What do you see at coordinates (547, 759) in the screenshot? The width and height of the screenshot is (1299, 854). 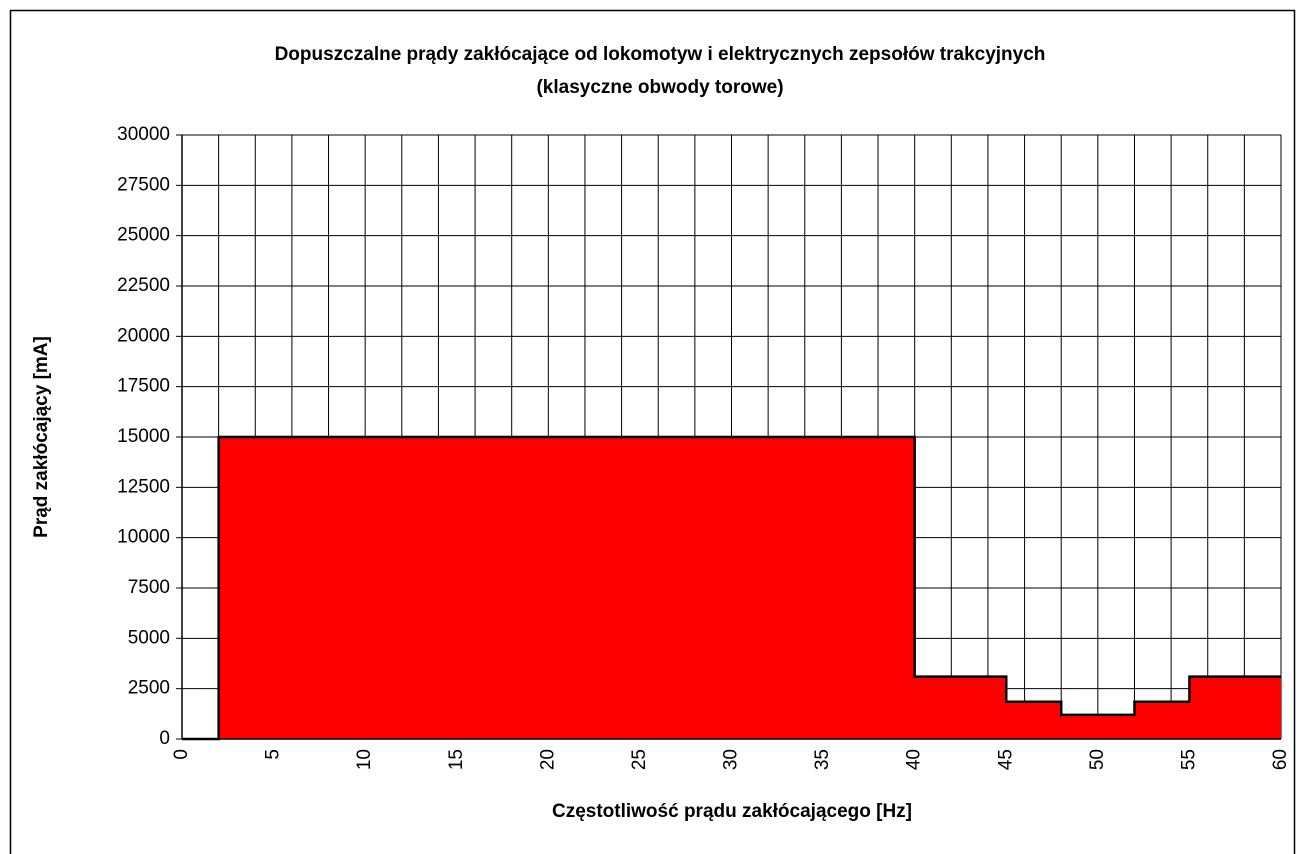 I see `x-tick-label: 20` at bounding box center [547, 759].